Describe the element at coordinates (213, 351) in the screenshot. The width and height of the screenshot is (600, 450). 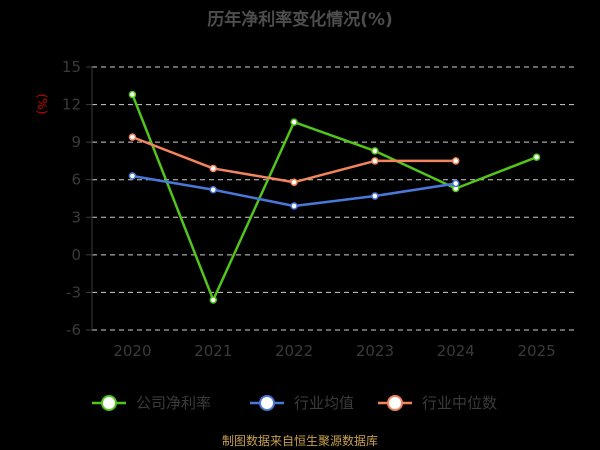
I see `x-tick-label-2021: 2021` at that location.